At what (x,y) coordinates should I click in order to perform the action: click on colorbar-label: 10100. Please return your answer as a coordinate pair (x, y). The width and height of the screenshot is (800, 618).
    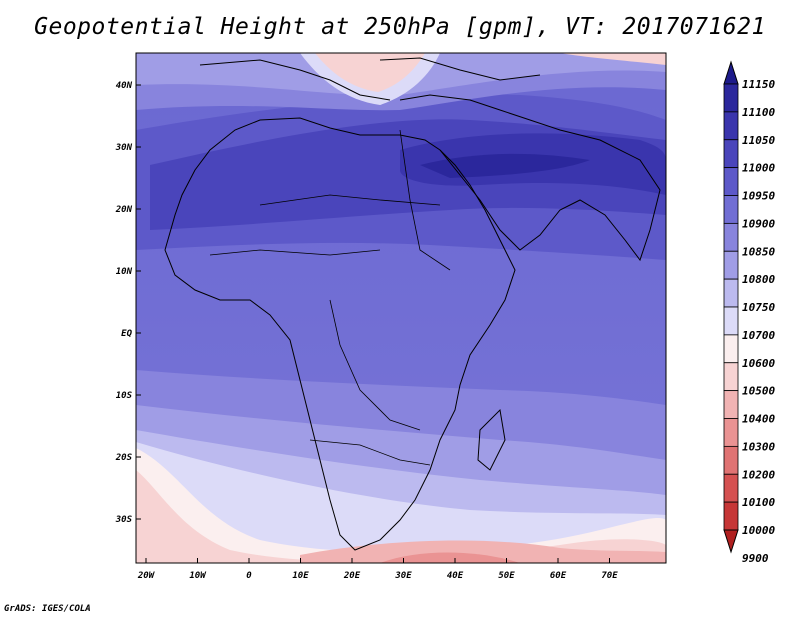
    Looking at the image, I should click on (758, 502).